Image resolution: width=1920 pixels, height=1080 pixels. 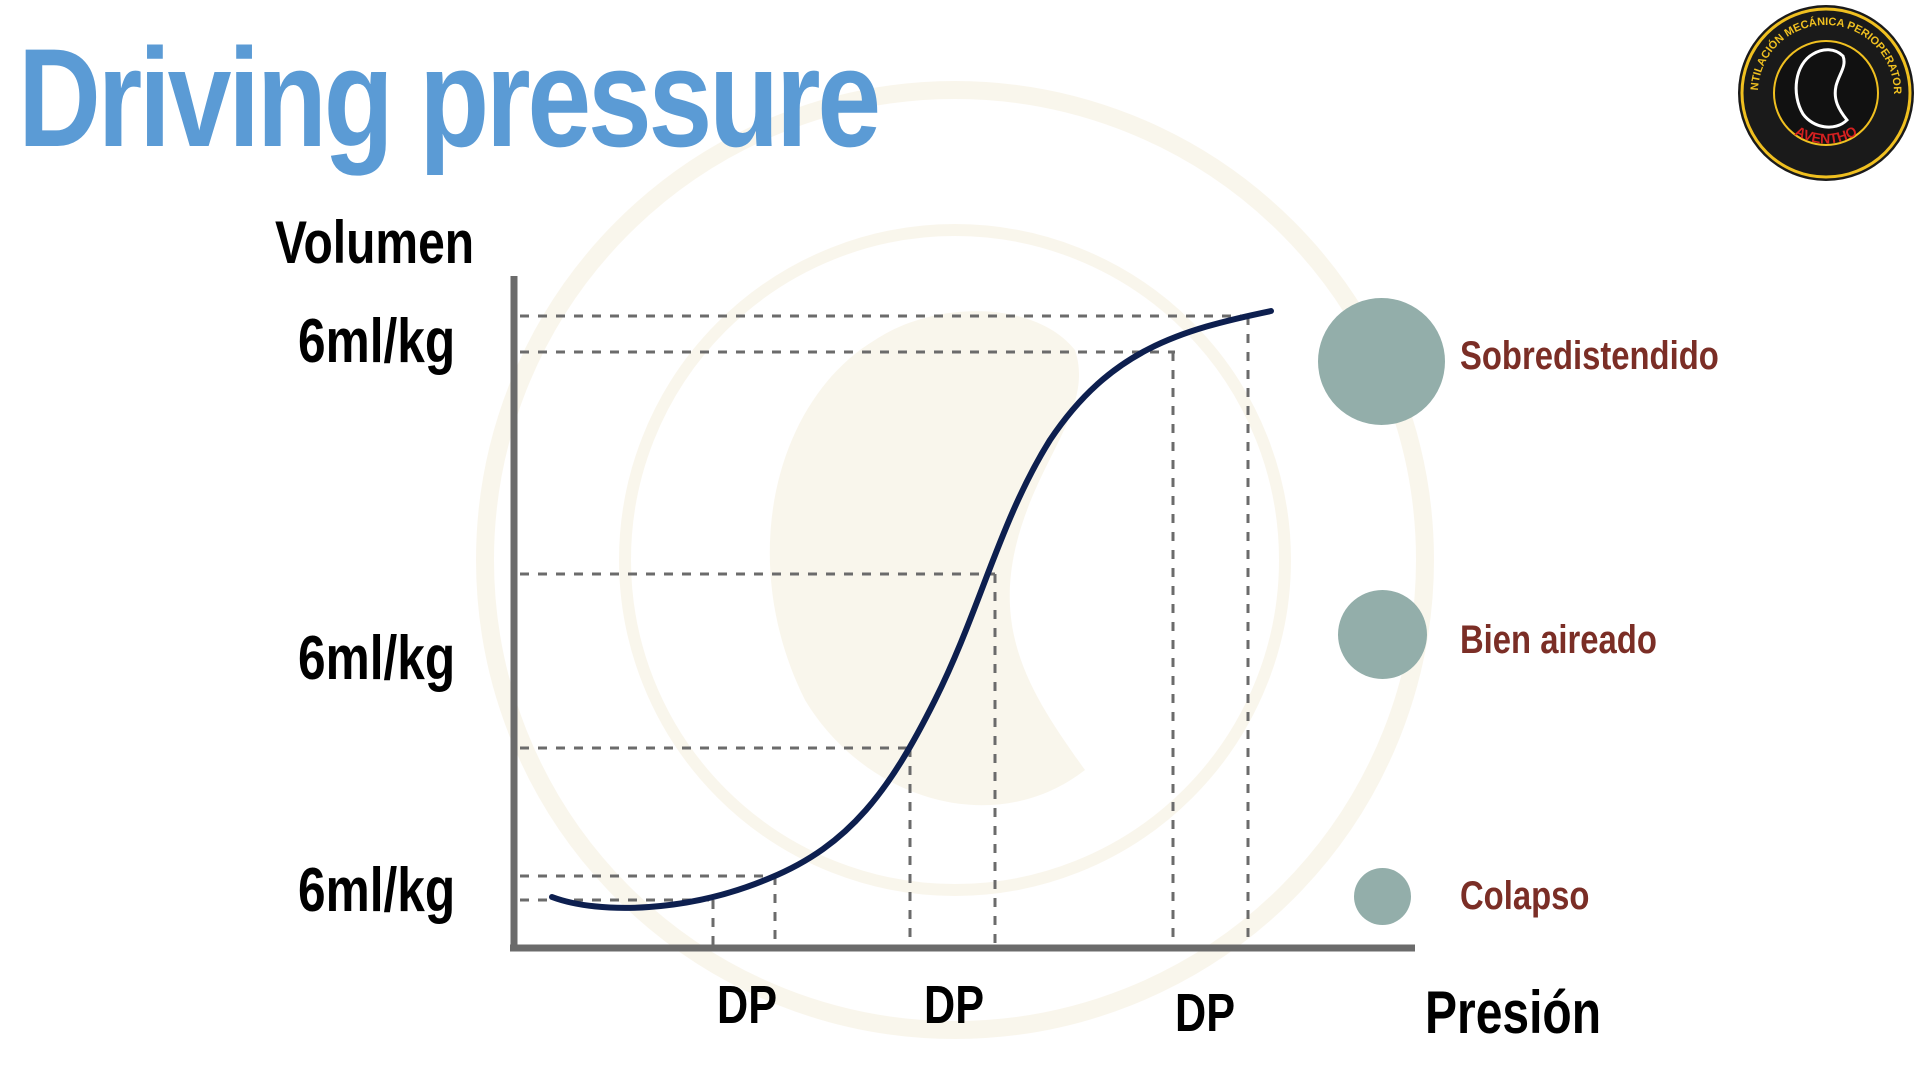 I want to click on legend-label-well-aerated: Bien aireado, so click(x=1558, y=640).